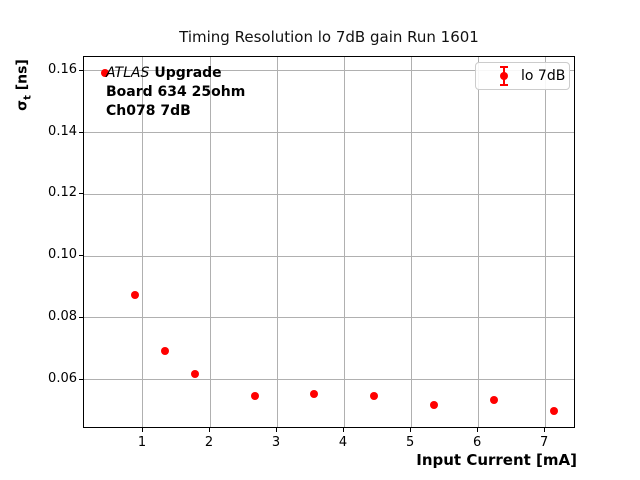 The image size is (640, 480). I want to click on y-tick-label: 0.10, so click(62, 255).